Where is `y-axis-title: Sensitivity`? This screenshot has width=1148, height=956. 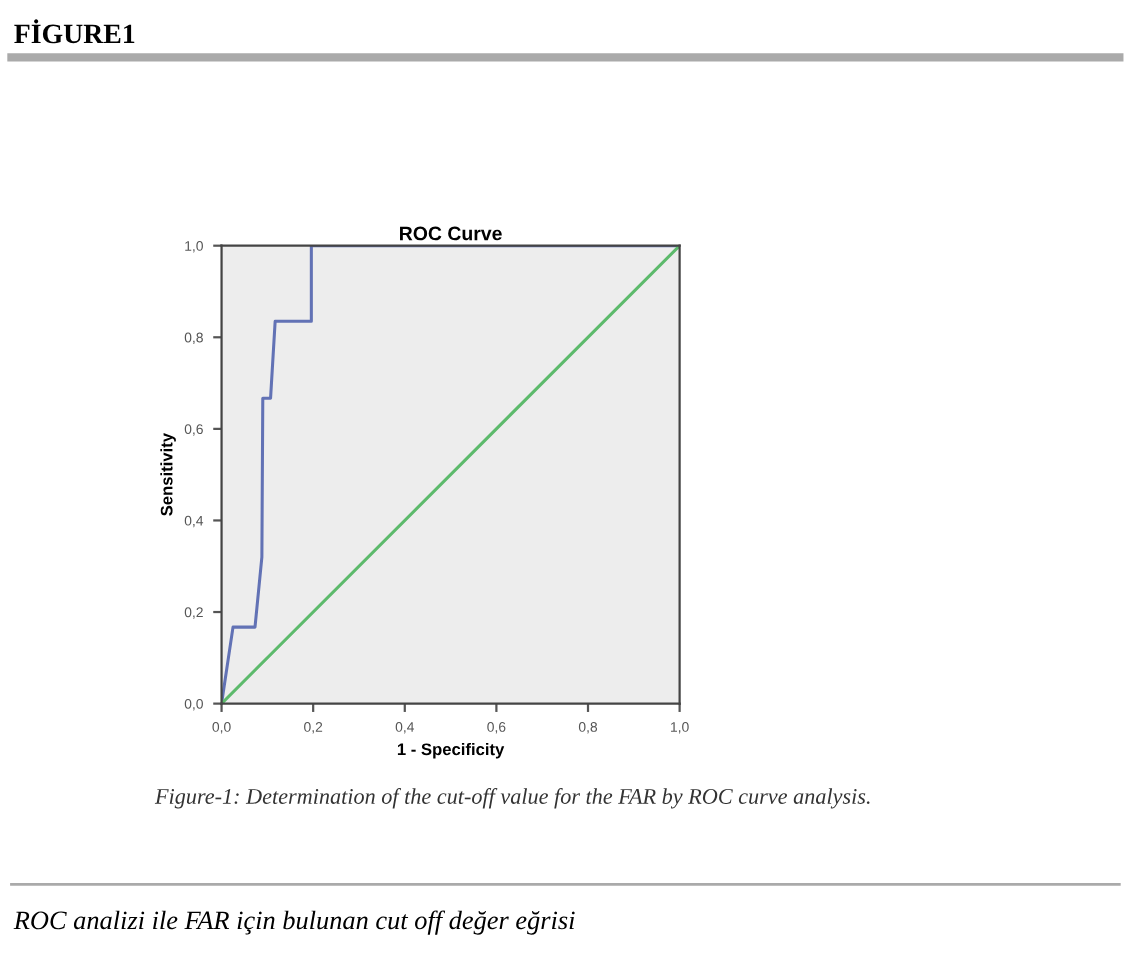
y-axis-title: Sensitivity is located at coordinates (168, 474).